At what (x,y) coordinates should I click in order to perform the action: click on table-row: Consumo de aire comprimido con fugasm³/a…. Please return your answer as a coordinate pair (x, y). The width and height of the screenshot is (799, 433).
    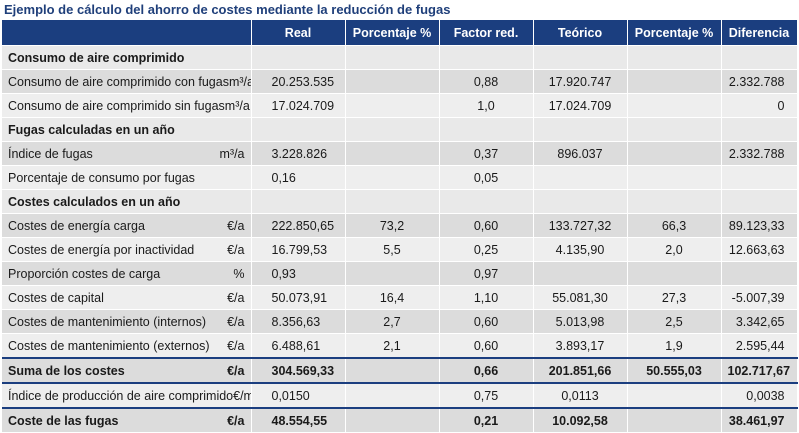
    Looking at the image, I should click on (400, 81).